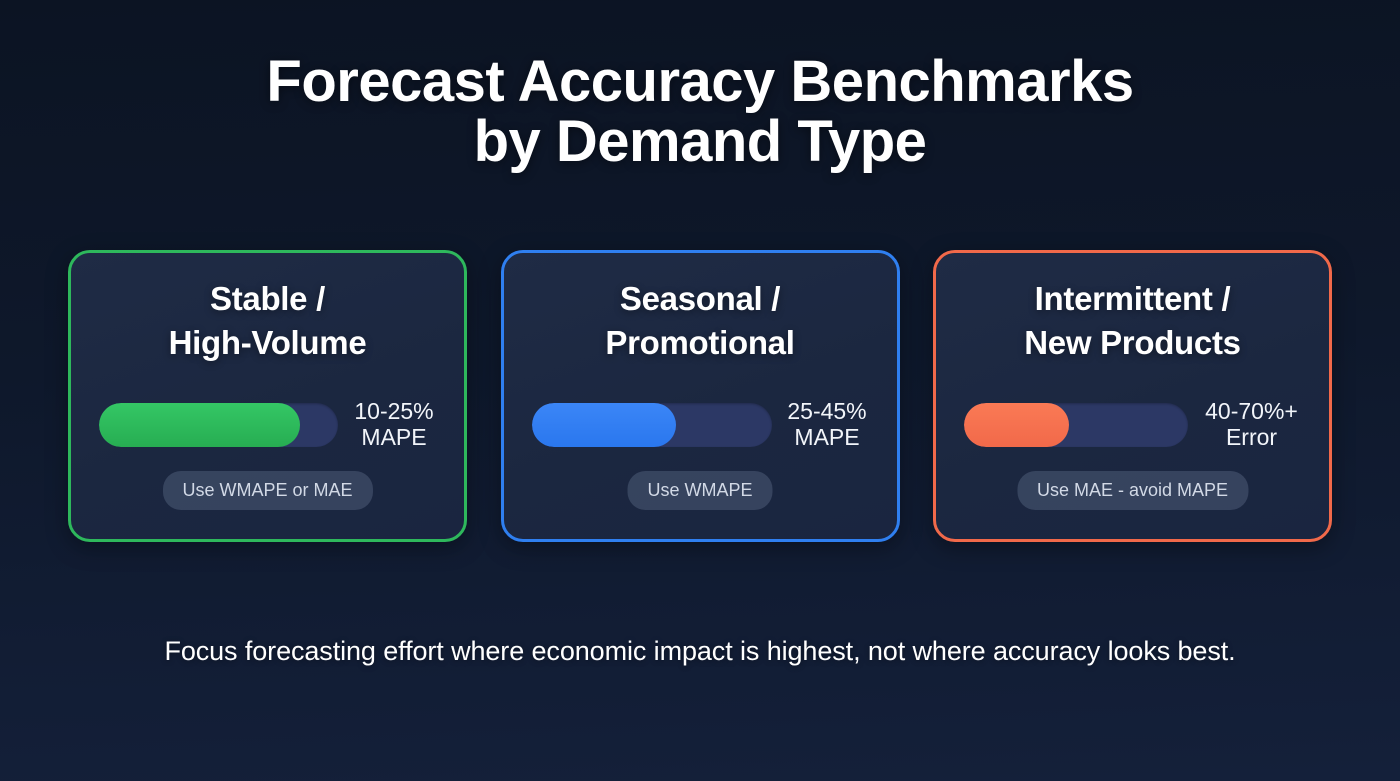 Image resolution: width=1400 pixels, height=781 pixels. What do you see at coordinates (1251, 411) in the screenshot?
I see `accuracy-value-range: 40-70%+` at bounding box center [1251, 411].